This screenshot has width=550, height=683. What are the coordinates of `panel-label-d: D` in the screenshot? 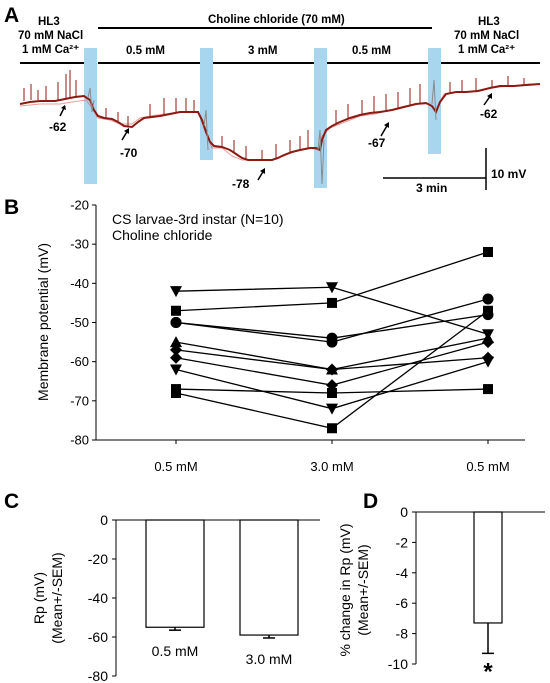 It's located at (370, 501).